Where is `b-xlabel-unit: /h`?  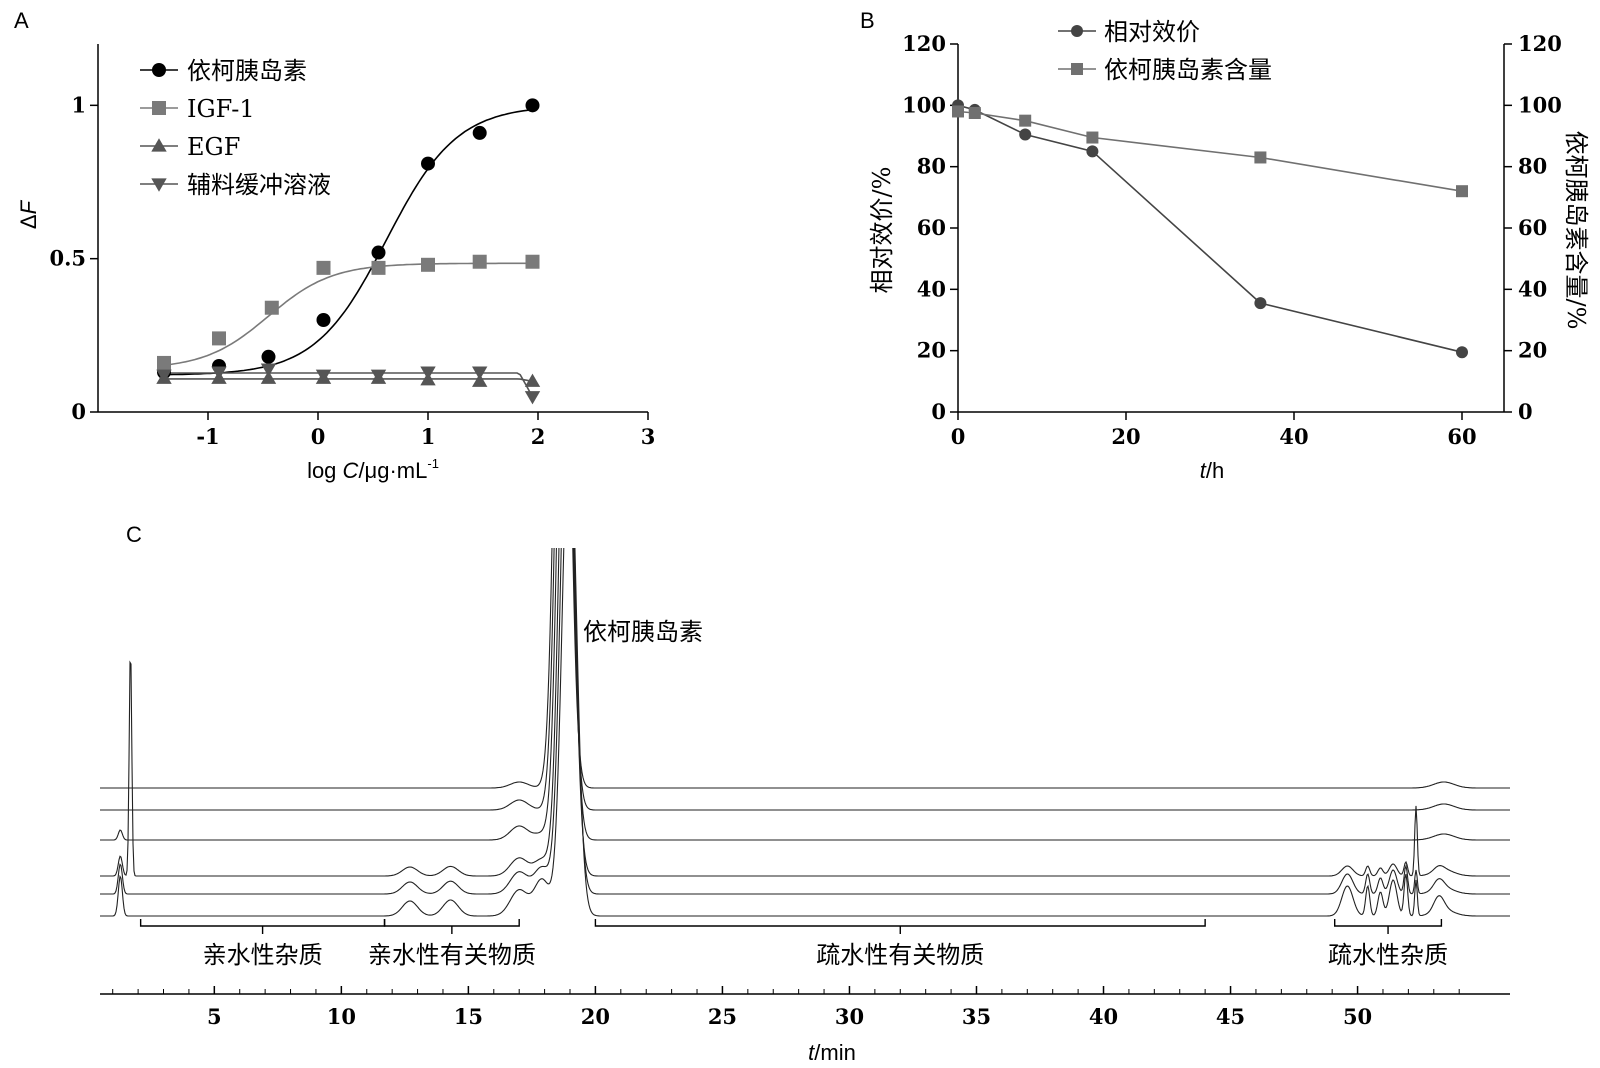
b-xlabel-unit: /h is located at coordinates (1215, 470).